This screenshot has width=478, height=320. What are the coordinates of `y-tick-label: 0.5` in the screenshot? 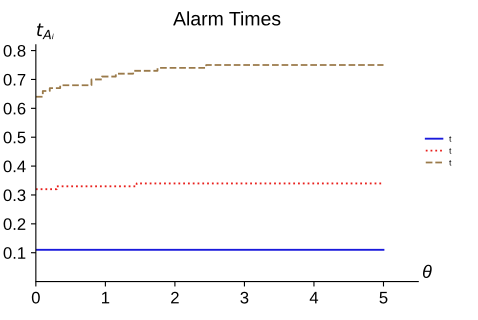 It's located at (15, 138).